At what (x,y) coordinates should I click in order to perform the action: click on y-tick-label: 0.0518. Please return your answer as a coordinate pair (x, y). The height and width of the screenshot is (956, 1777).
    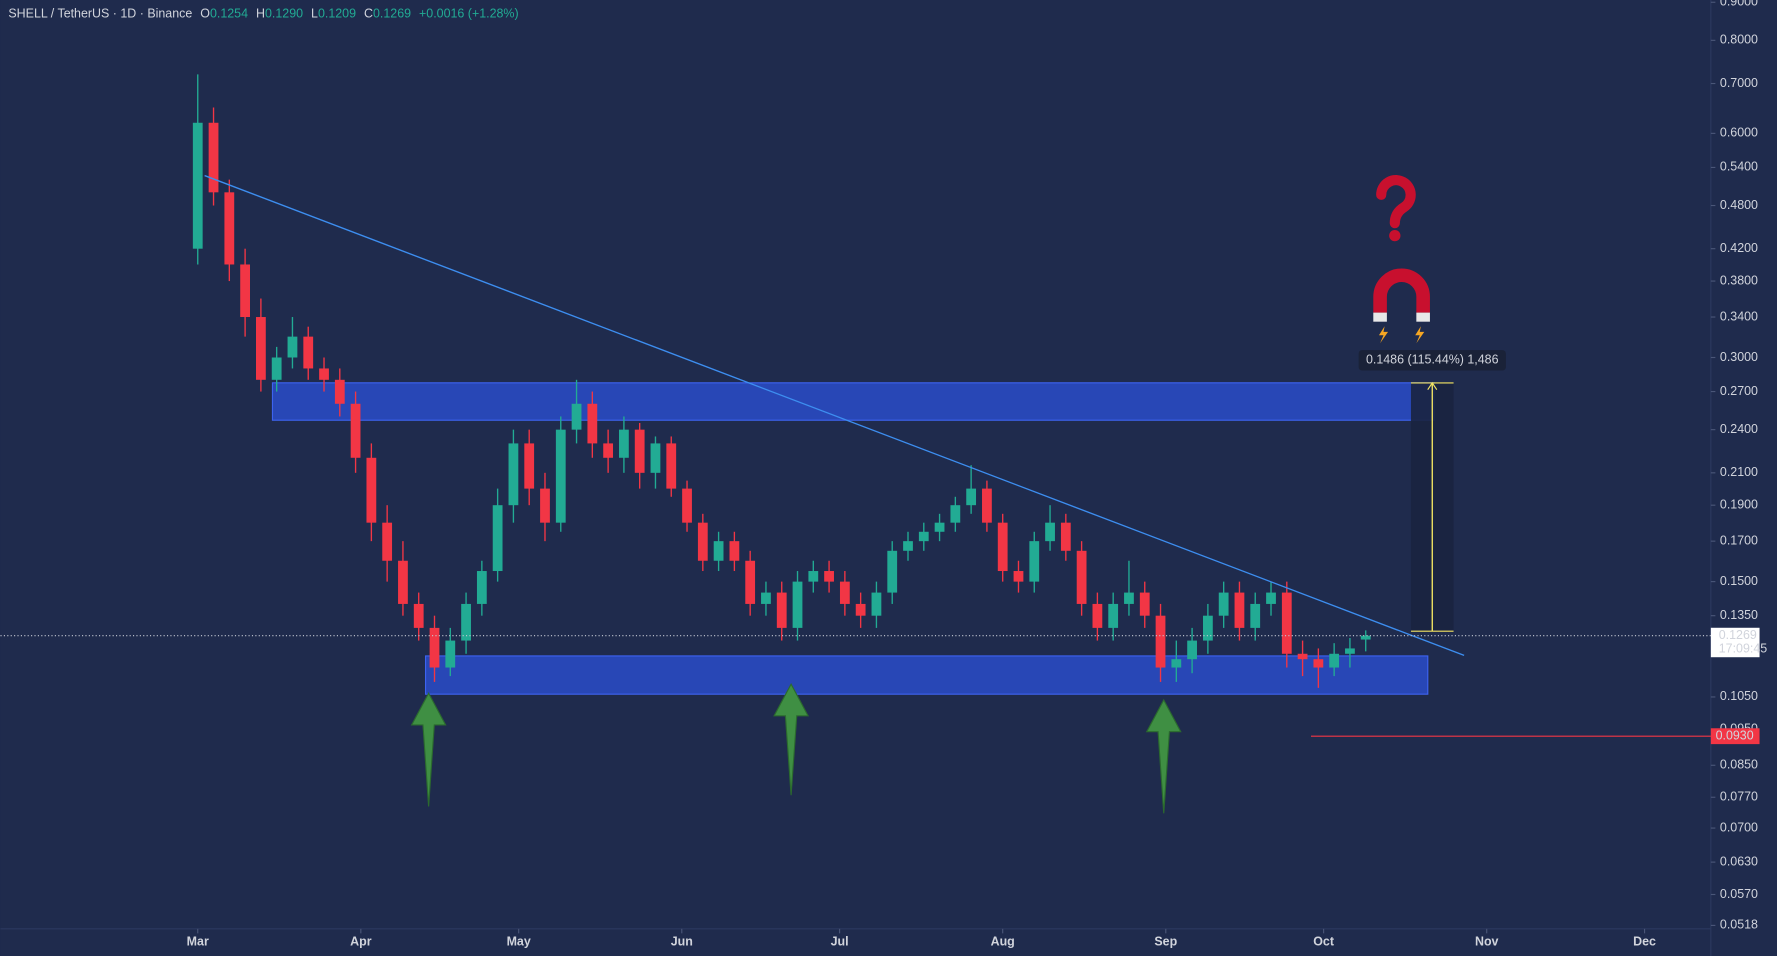
    Looking at the image, I should click on (1739, 925).